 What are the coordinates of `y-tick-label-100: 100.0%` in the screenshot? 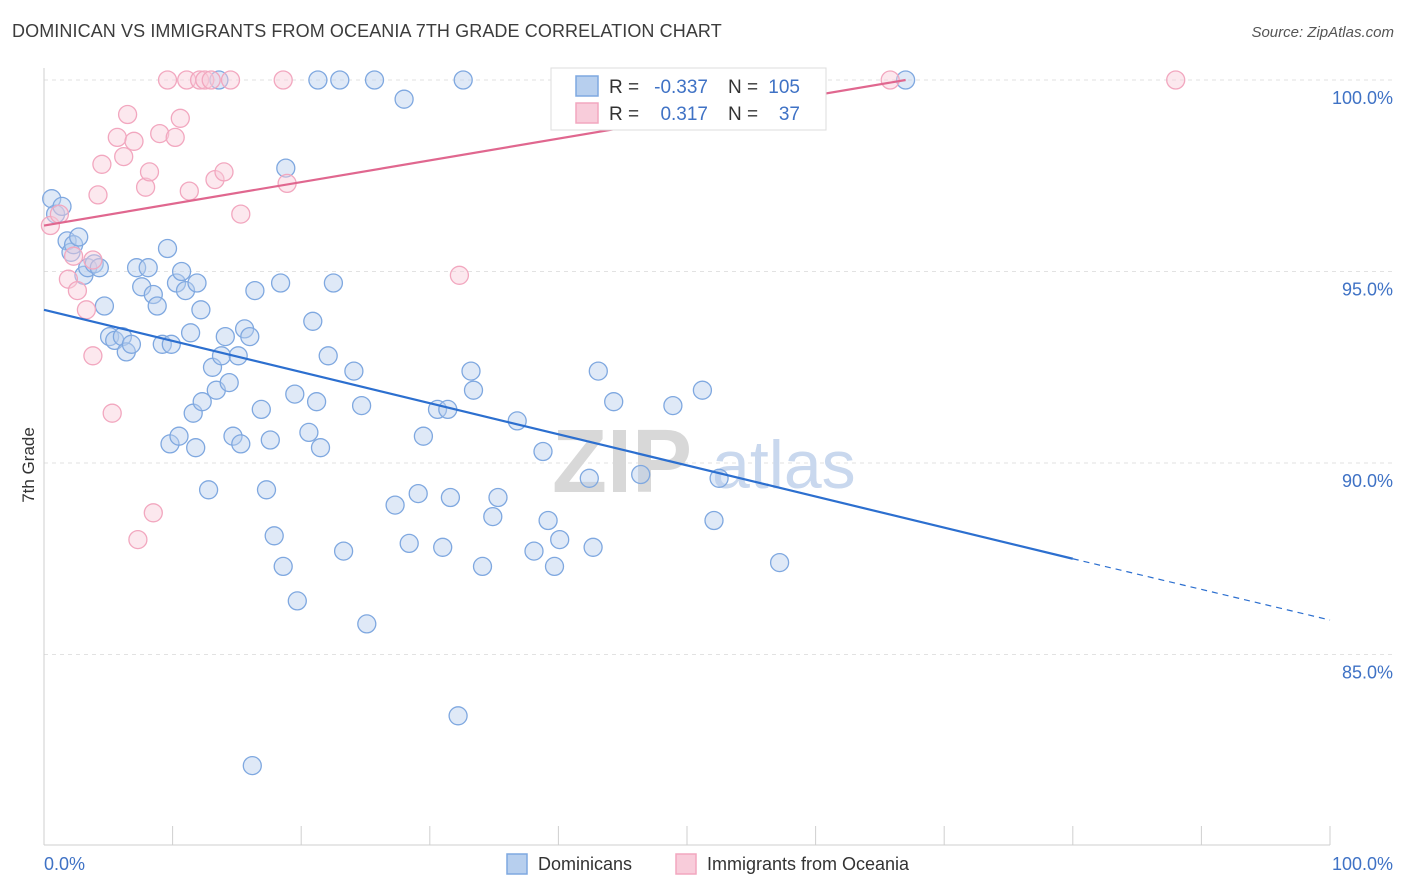 It's located at (1362, 98).